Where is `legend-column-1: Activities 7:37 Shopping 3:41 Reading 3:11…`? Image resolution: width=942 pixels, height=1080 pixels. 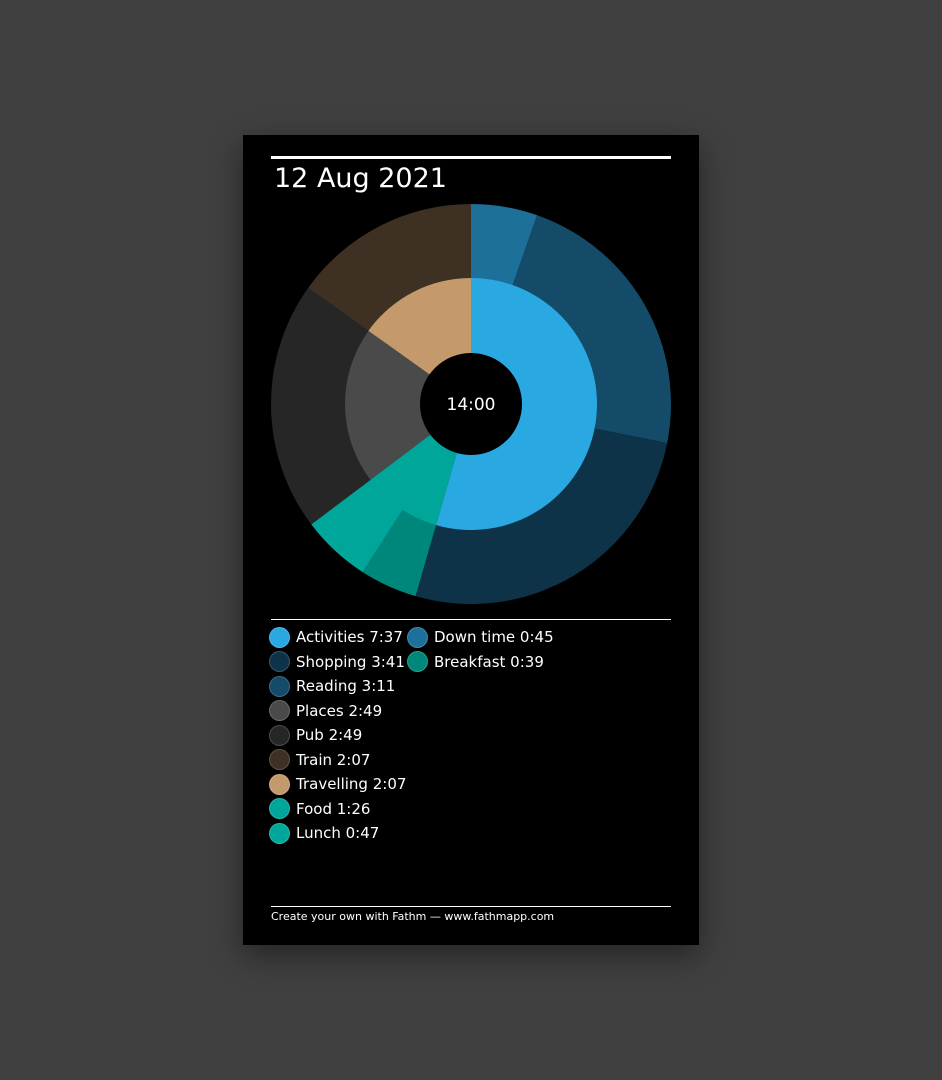
legend-column-1: Activities 7:37 Shopping 3:41 Reading 3:11… is located at coordinates (337, 735).